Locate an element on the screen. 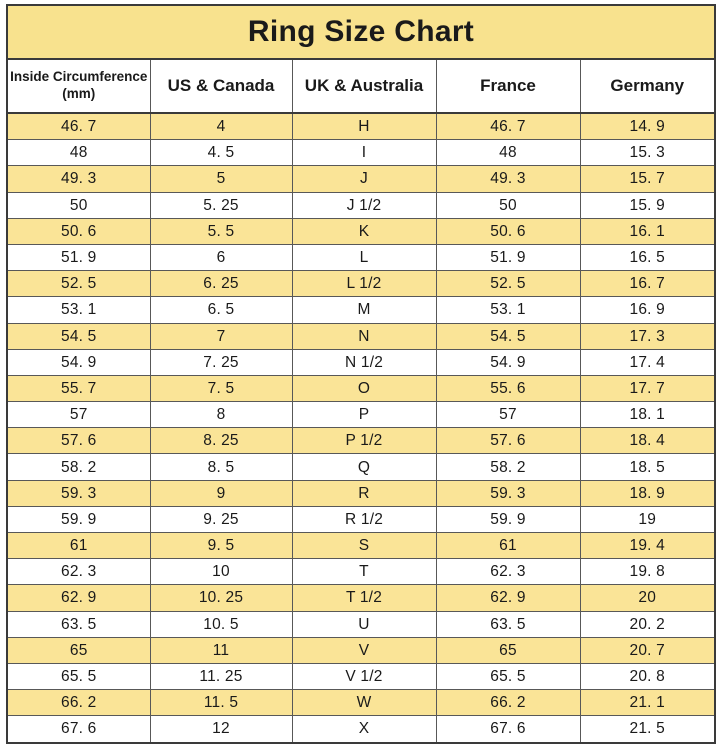  cell-us-canada: 11 is located at coordinates (221, 650).